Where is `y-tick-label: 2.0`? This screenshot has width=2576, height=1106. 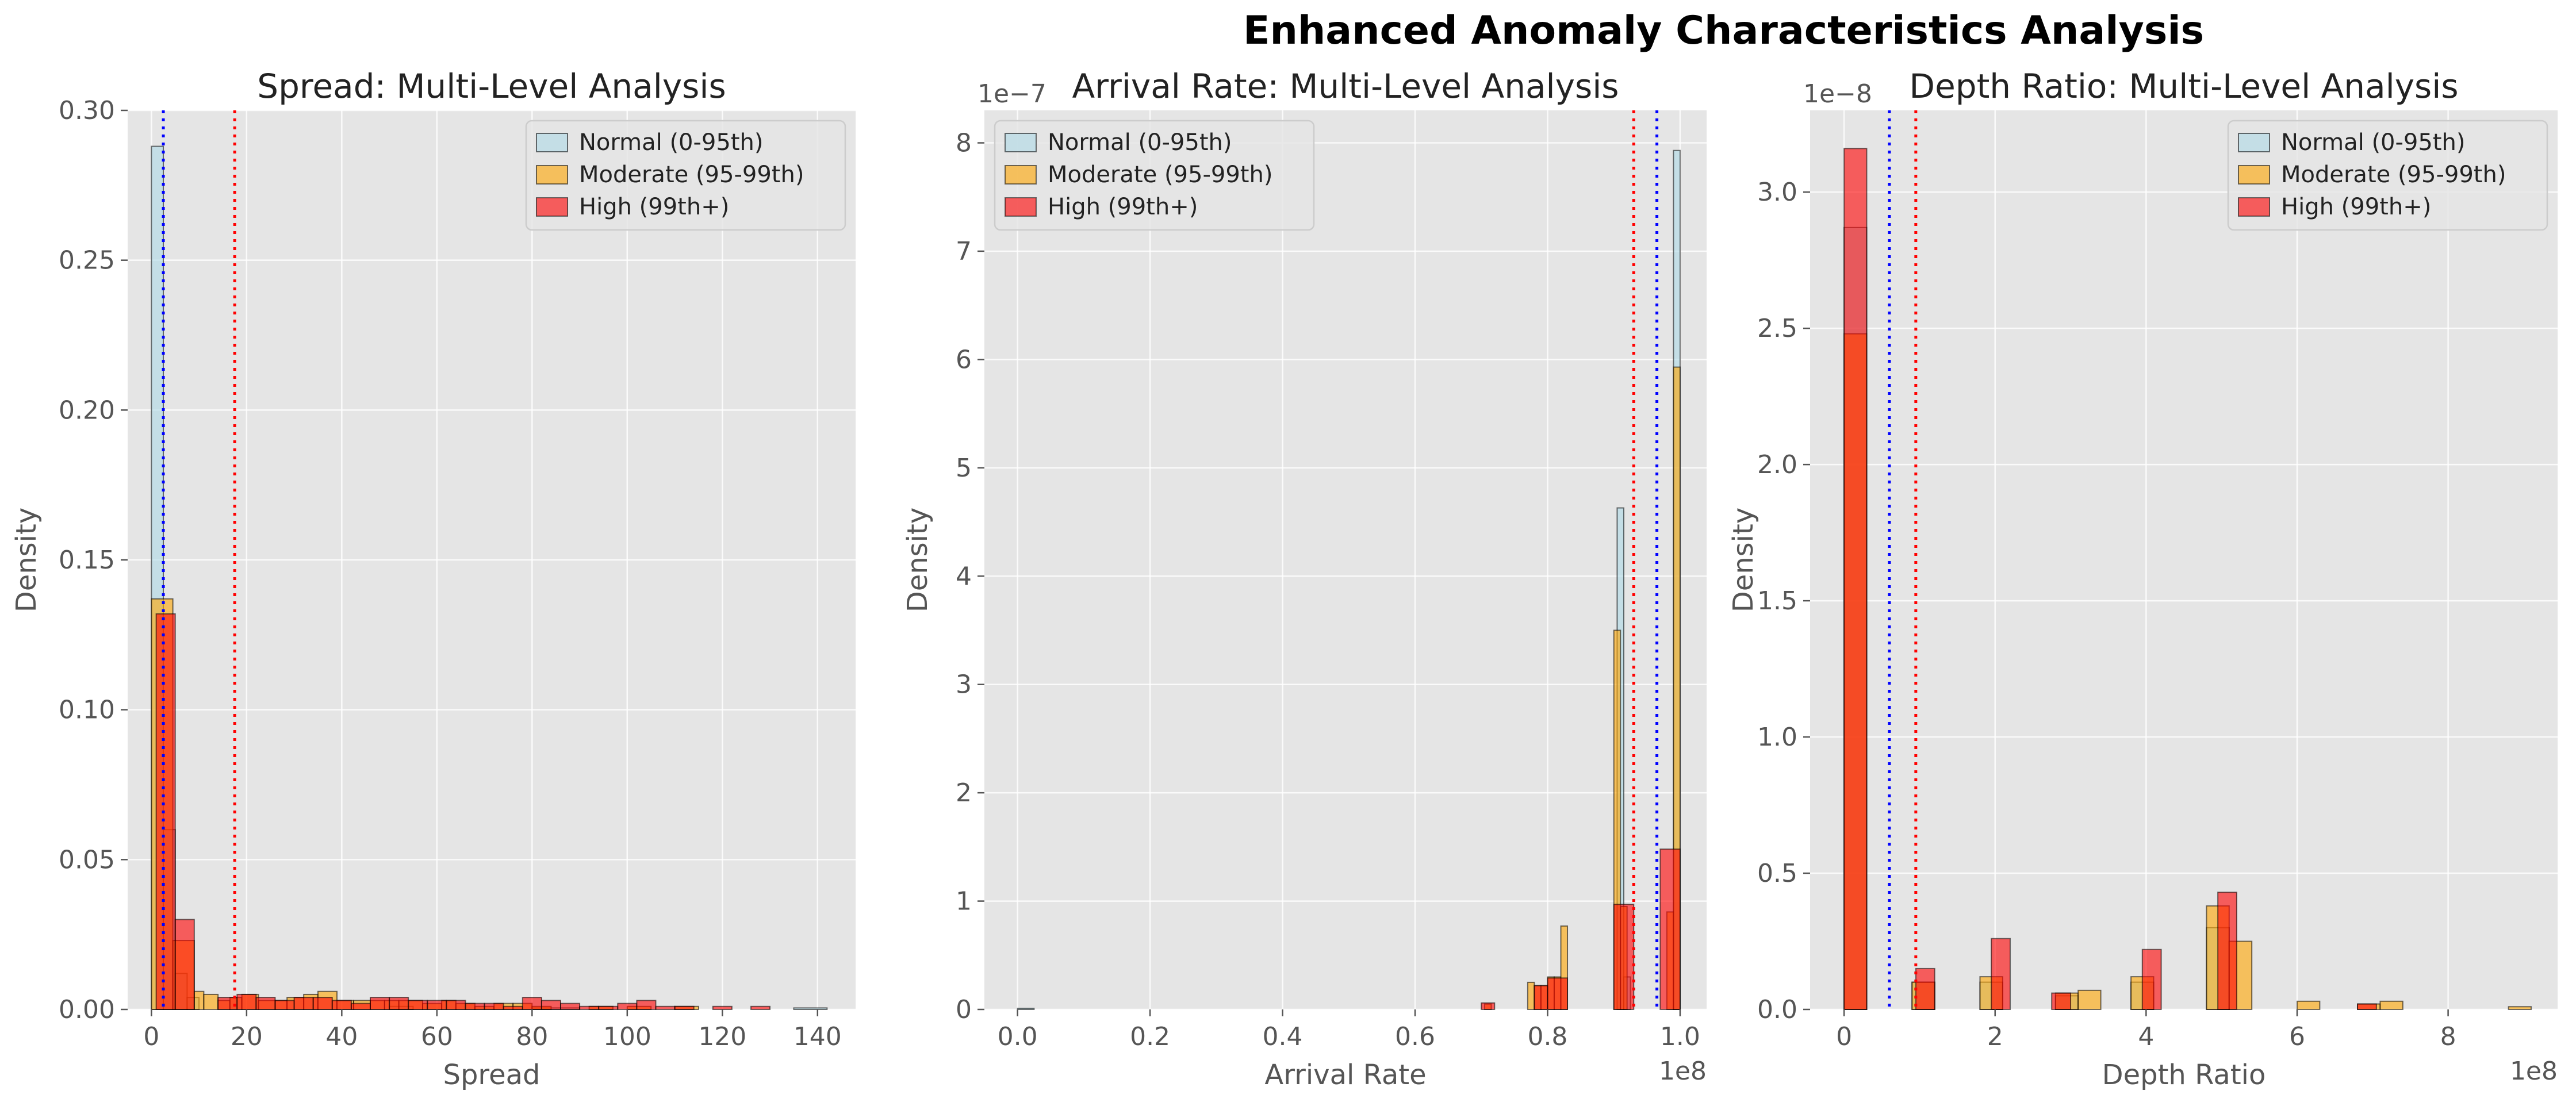
y-tick-label: 2.0 is located at coordinates (1777, 464).